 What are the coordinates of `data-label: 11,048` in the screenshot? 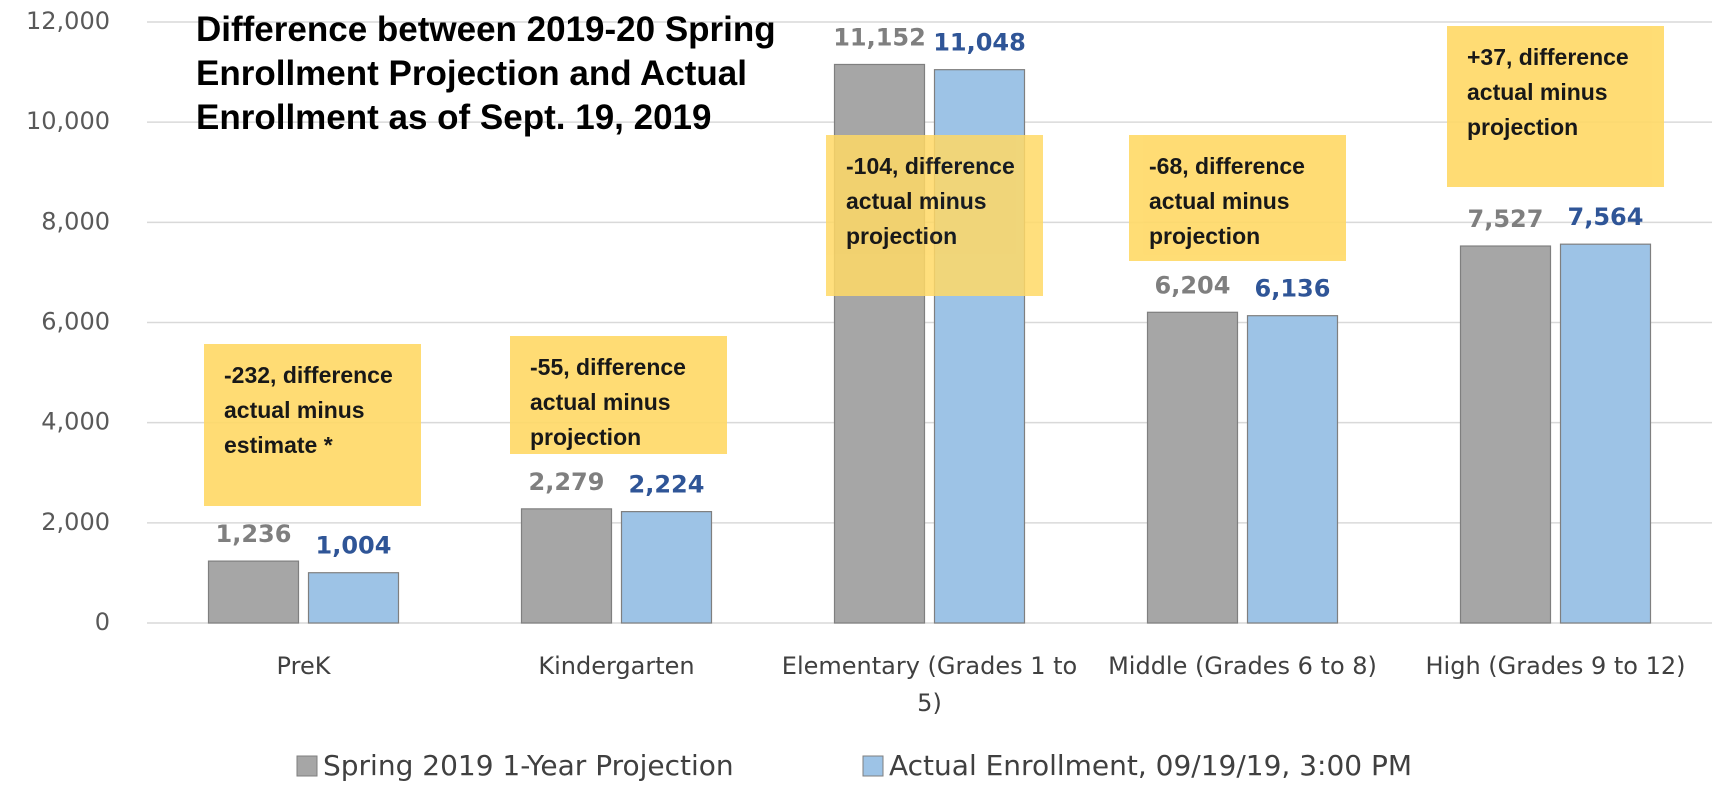 It's located at (979, 43).